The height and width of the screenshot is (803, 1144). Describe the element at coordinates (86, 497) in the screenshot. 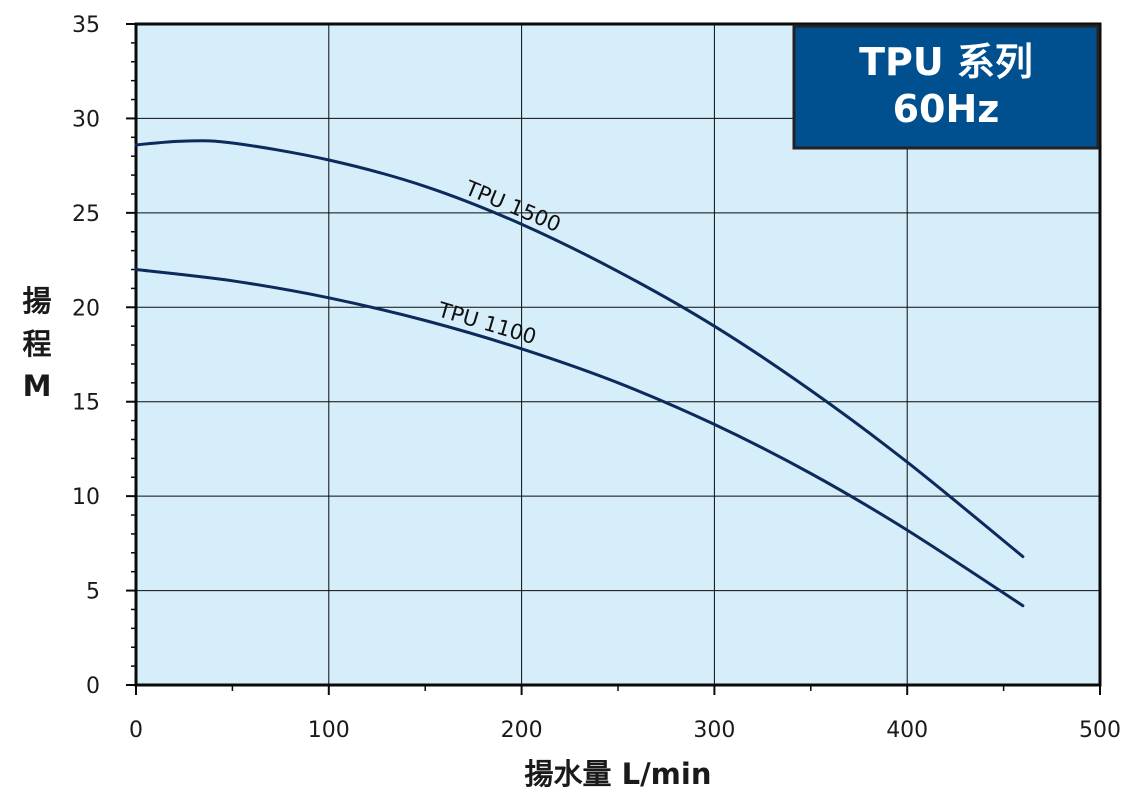

I see `y-tick-label: 10` at that location.